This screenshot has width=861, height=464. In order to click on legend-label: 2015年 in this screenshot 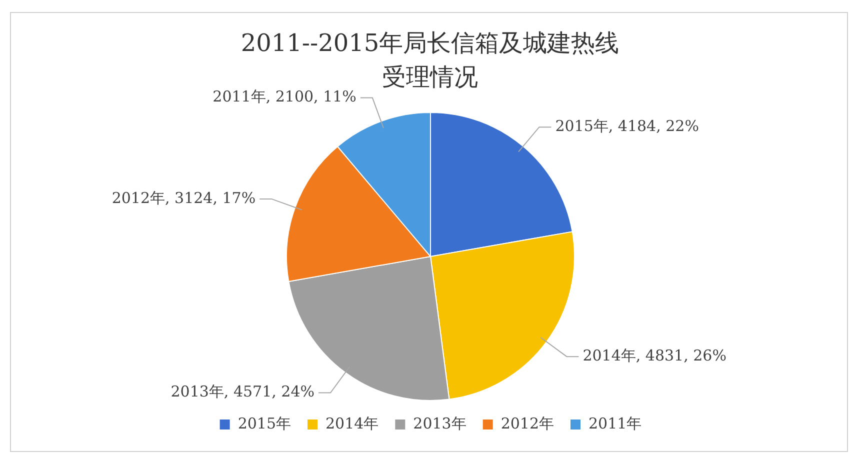, I will do `click(265, 423)`.